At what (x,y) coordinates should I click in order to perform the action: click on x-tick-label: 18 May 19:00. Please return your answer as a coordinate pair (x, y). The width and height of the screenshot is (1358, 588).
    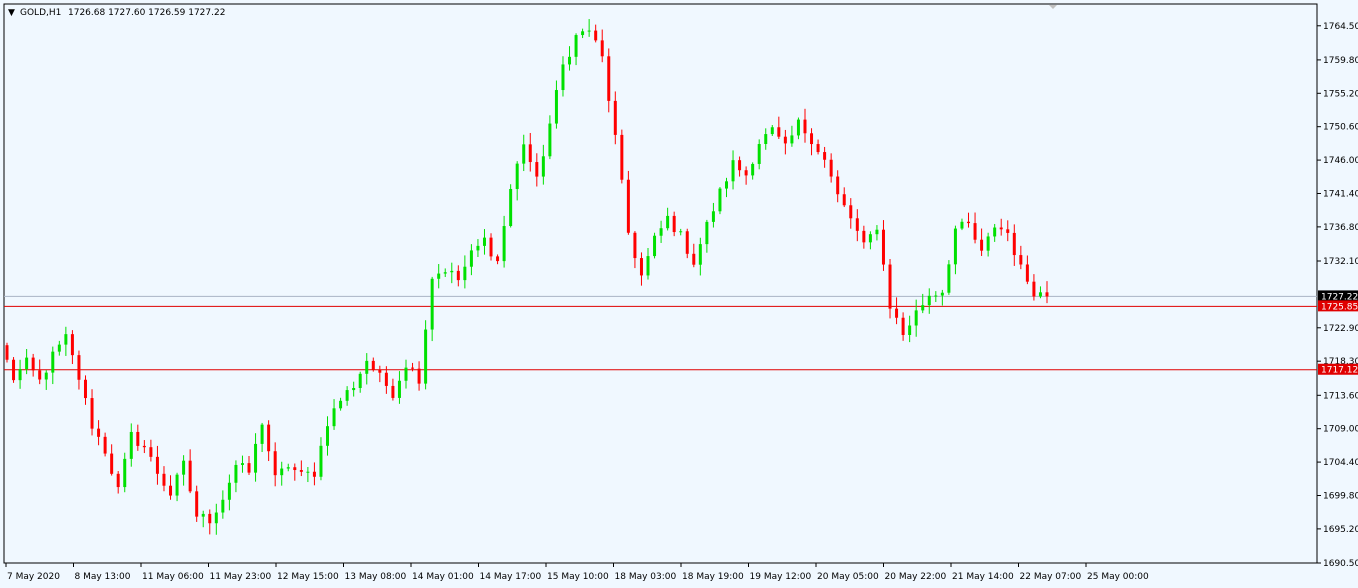
    Looking at the image, I should click on (713, 577).